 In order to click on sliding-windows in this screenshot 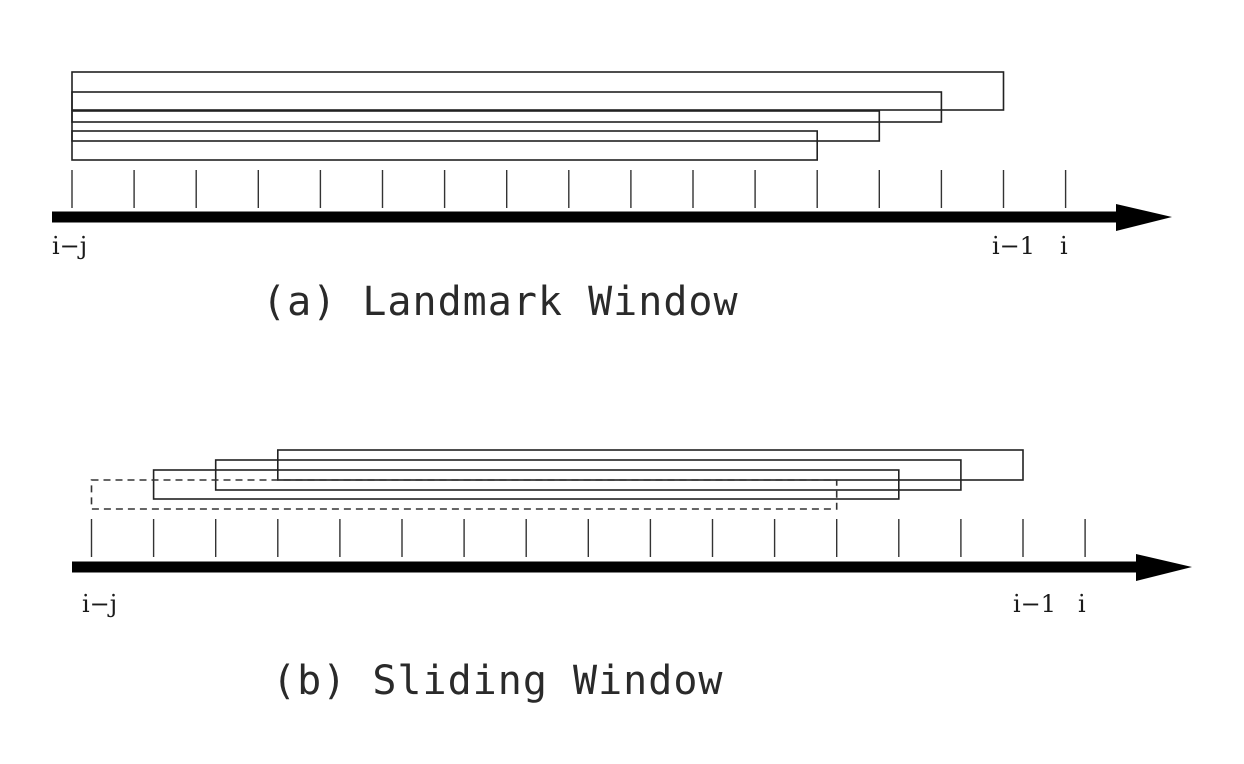, I will do `click(557, 479)`.